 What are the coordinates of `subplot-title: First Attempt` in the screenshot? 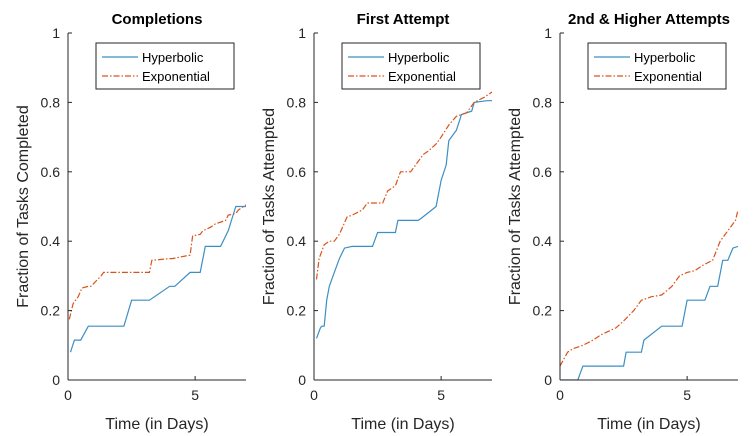 It's located at (403, 19).